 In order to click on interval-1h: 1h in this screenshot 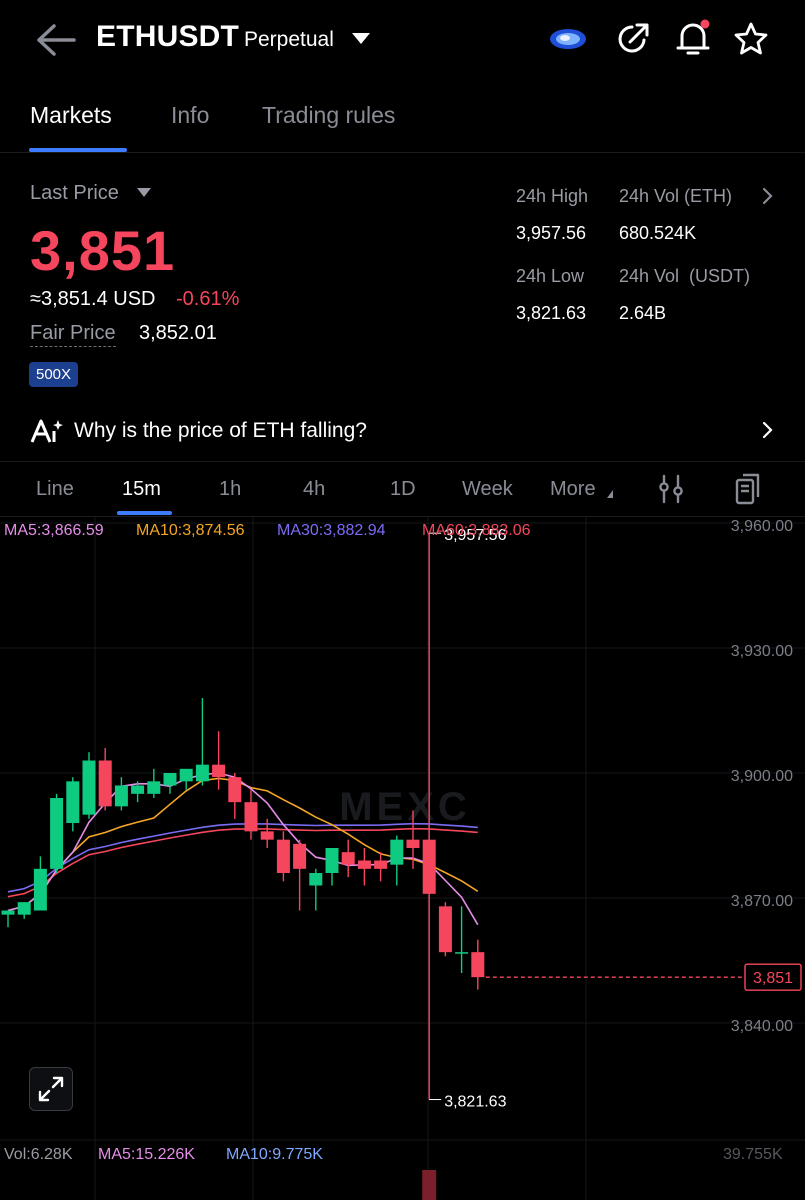, I will do `click(230, 489)`.